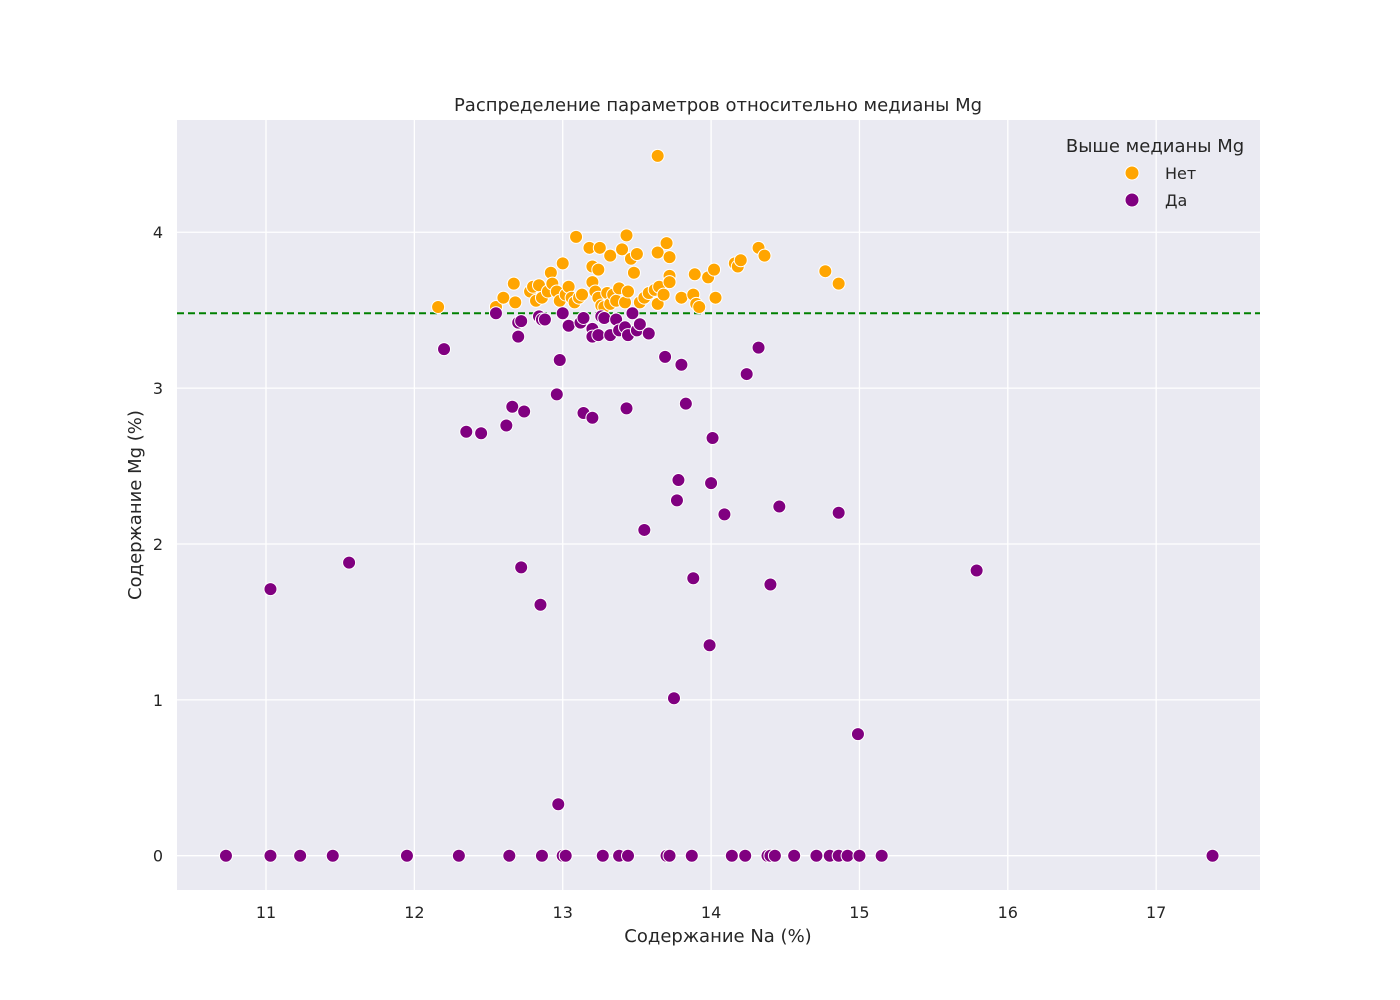 The width and height of the screenshot is (1400, 1000). I want to click on y-axis-label: Содержание Mg (%), so click(135, 505).